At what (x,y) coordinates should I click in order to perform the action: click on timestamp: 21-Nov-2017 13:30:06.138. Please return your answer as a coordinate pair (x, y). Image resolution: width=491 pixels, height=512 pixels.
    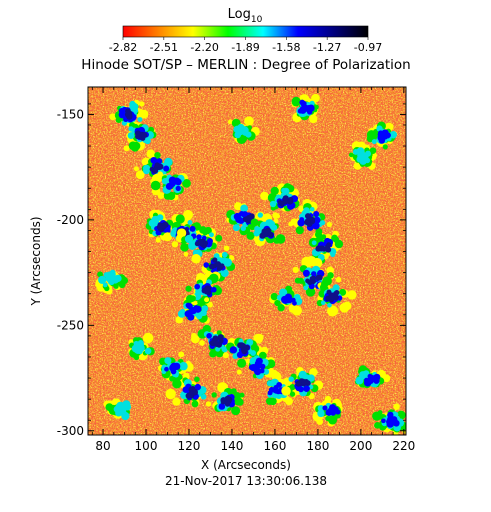
    Looking at the image, I should click on (246, 481).